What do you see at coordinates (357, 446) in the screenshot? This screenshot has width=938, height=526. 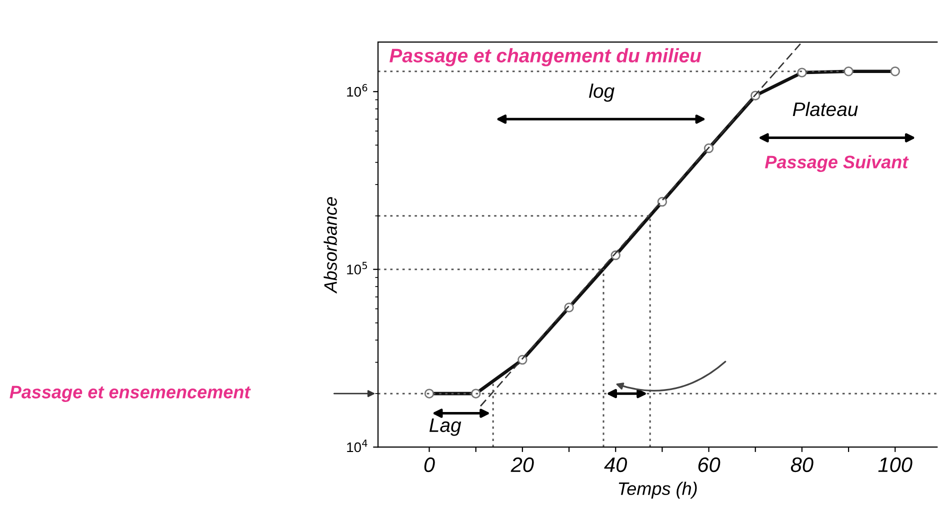 I see `y-tick-label: 10$^{4}$` at bounding box center [357, 446].